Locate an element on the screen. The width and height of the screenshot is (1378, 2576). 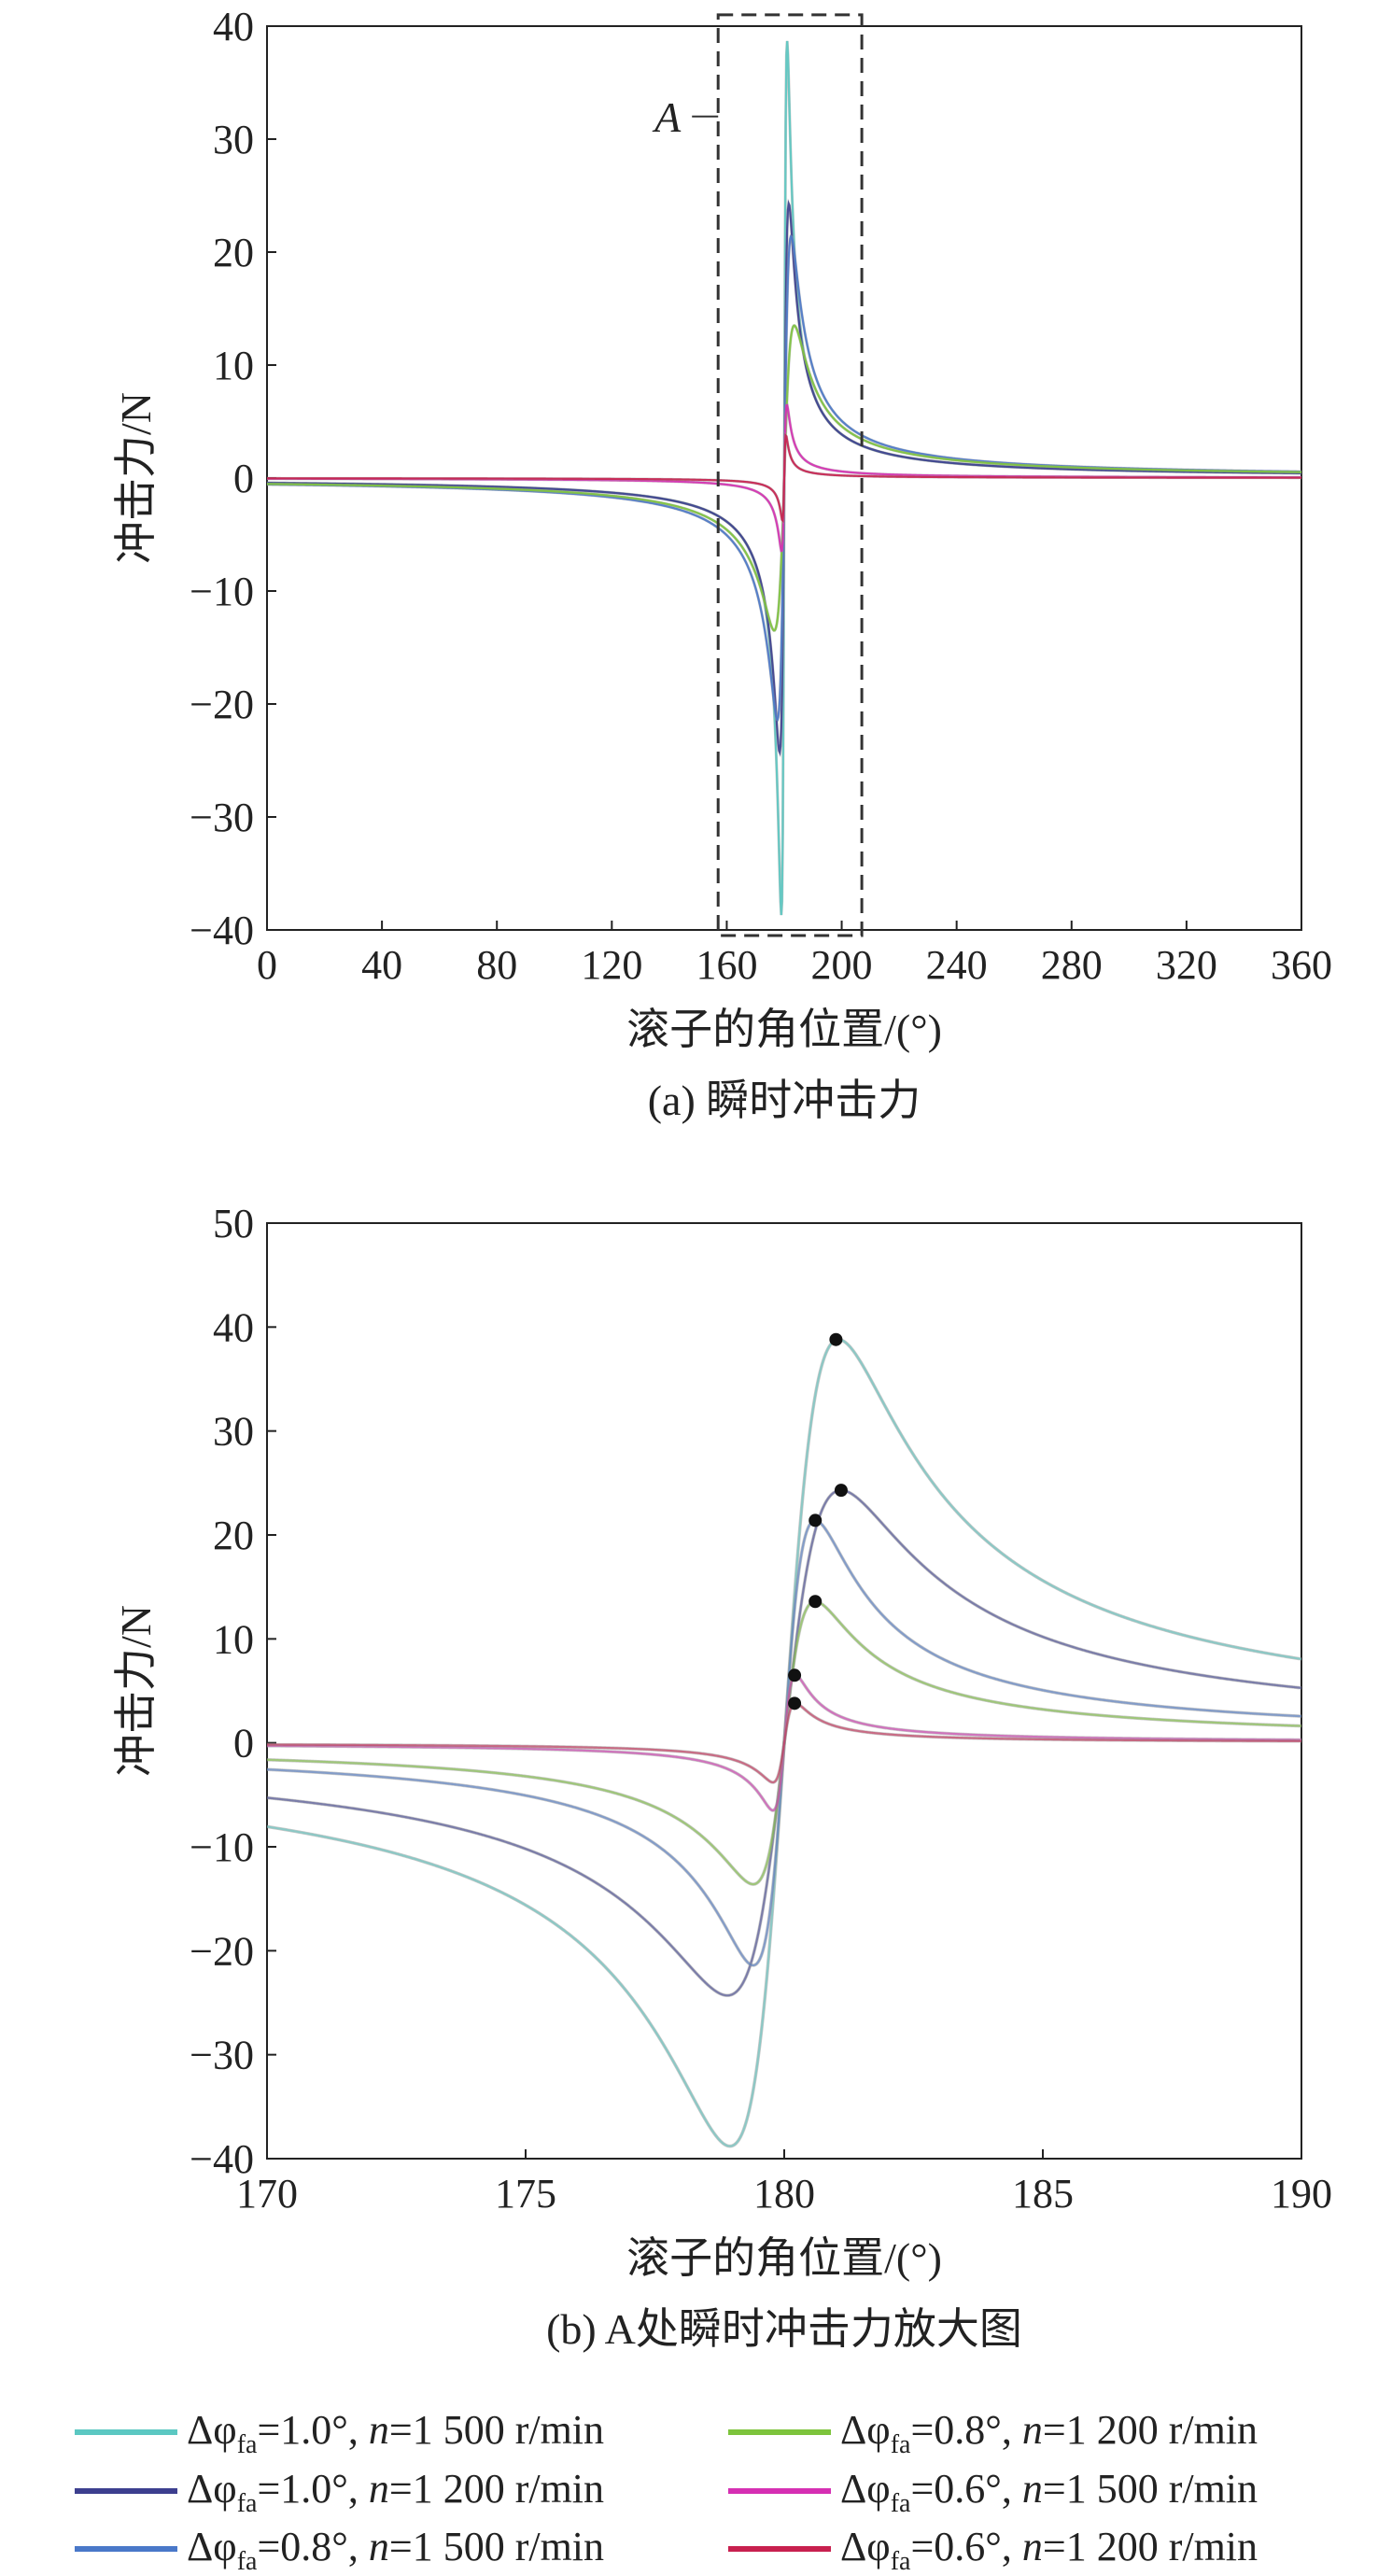
legend-label: Δφfa=1.0°, n=1 200 r/min is located at coordinates (395, 2492).